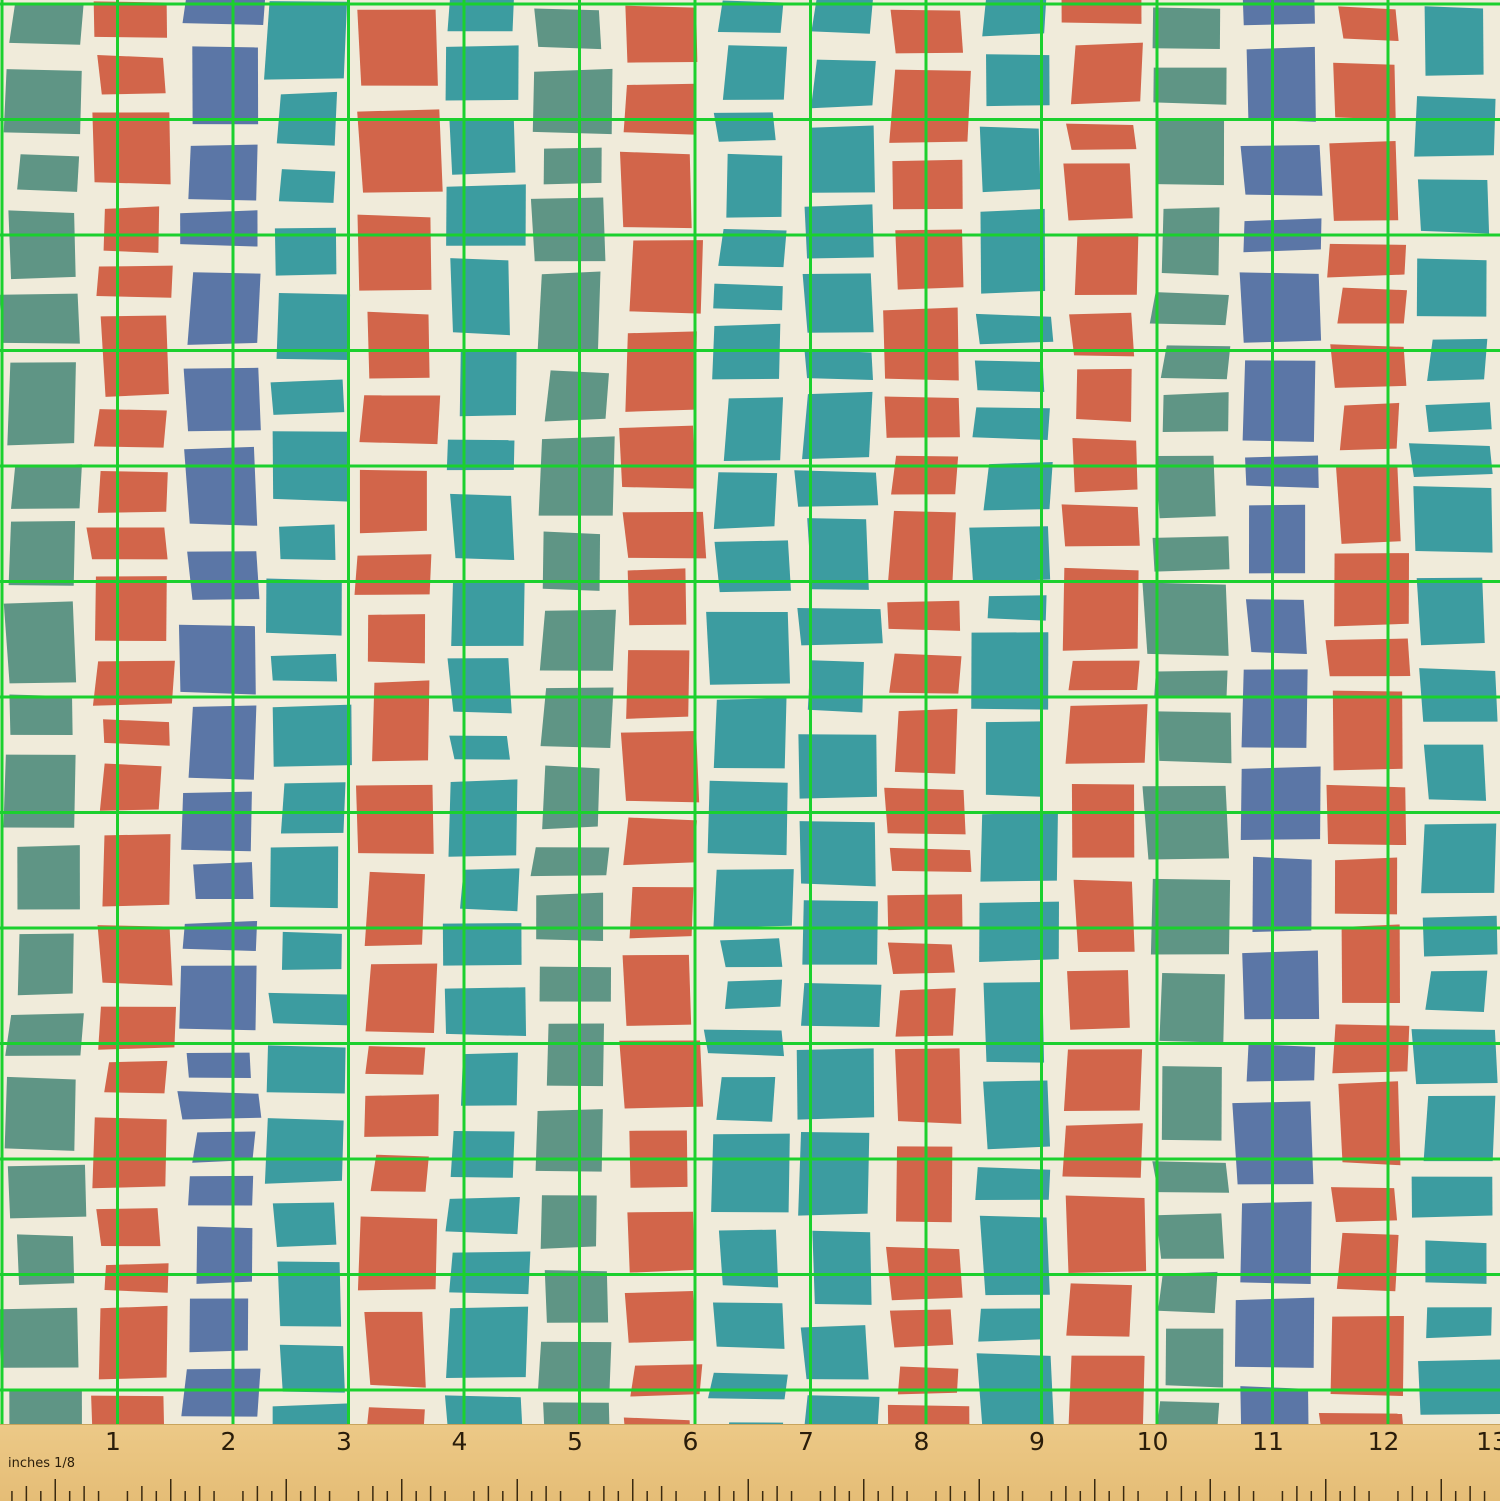 The height and width of the screenshot is (1501, 1500). Describe the element at coordinates (1383, 1441) in the screenshot. I see `ruler-number: 12` at that location.